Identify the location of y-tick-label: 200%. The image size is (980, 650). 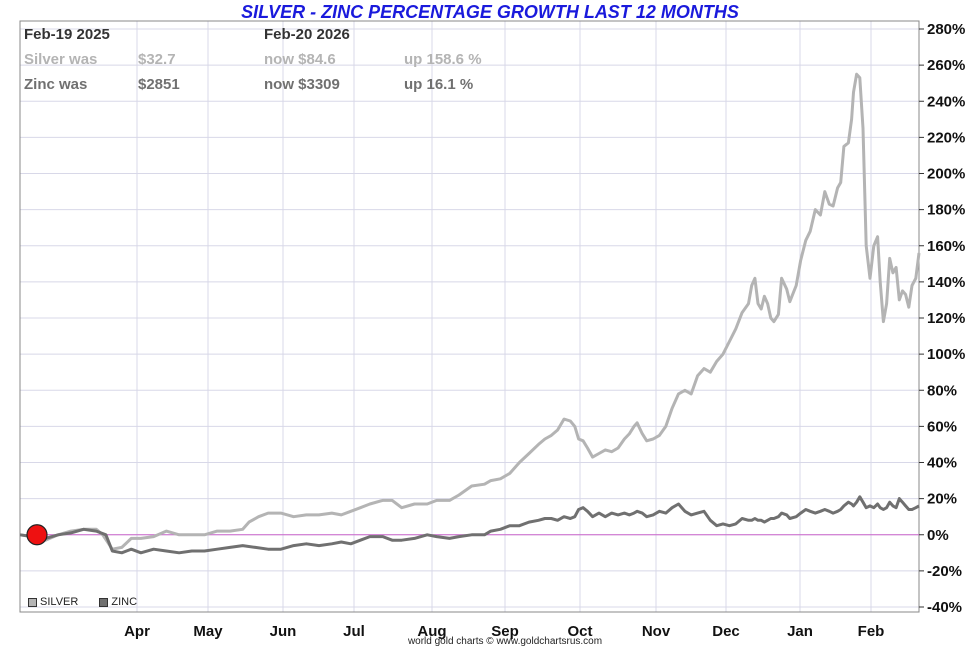
(946, 174).